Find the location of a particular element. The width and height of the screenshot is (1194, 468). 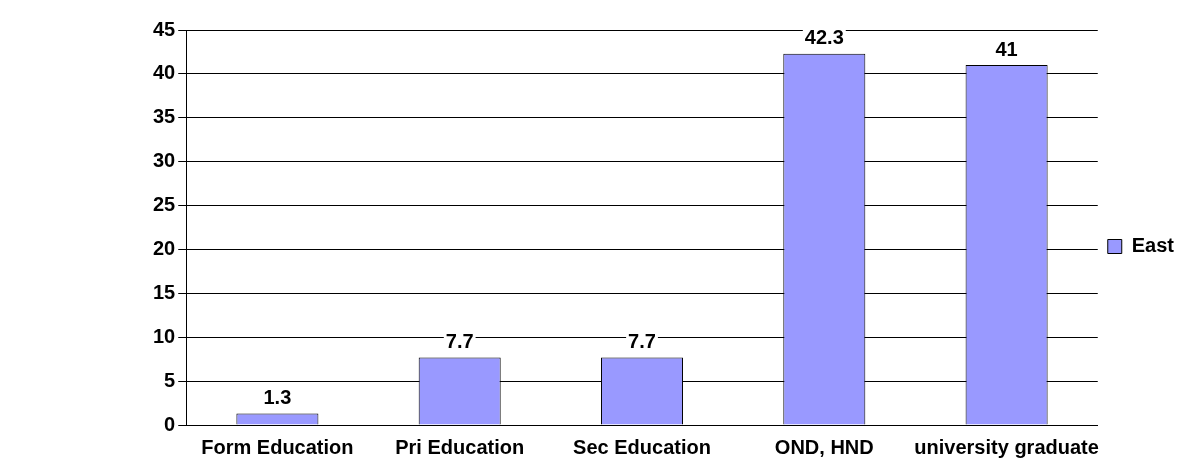

y-tick-label: 45 is located at coordinates (164, 28).